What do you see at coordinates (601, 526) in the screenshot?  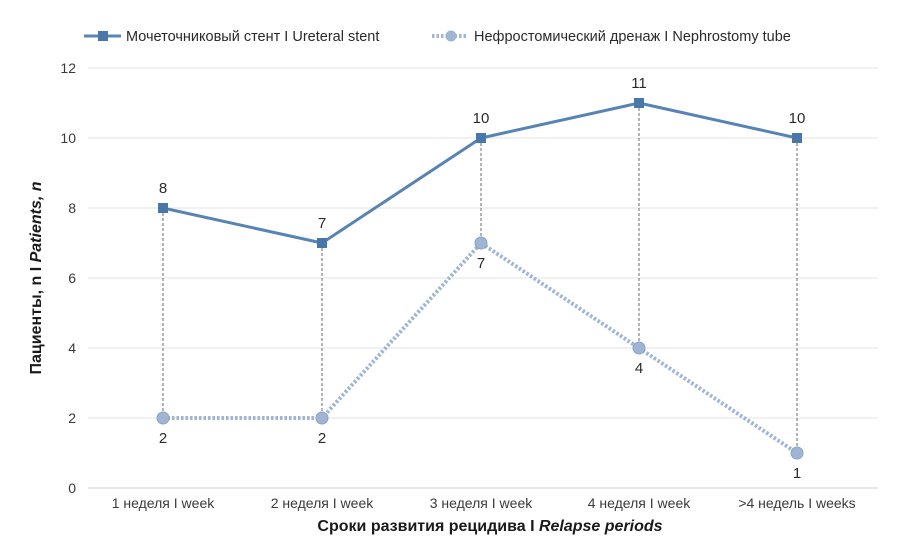 I see `x-axis-title-italic: Relapse periods` at bounding box center [601, 526].